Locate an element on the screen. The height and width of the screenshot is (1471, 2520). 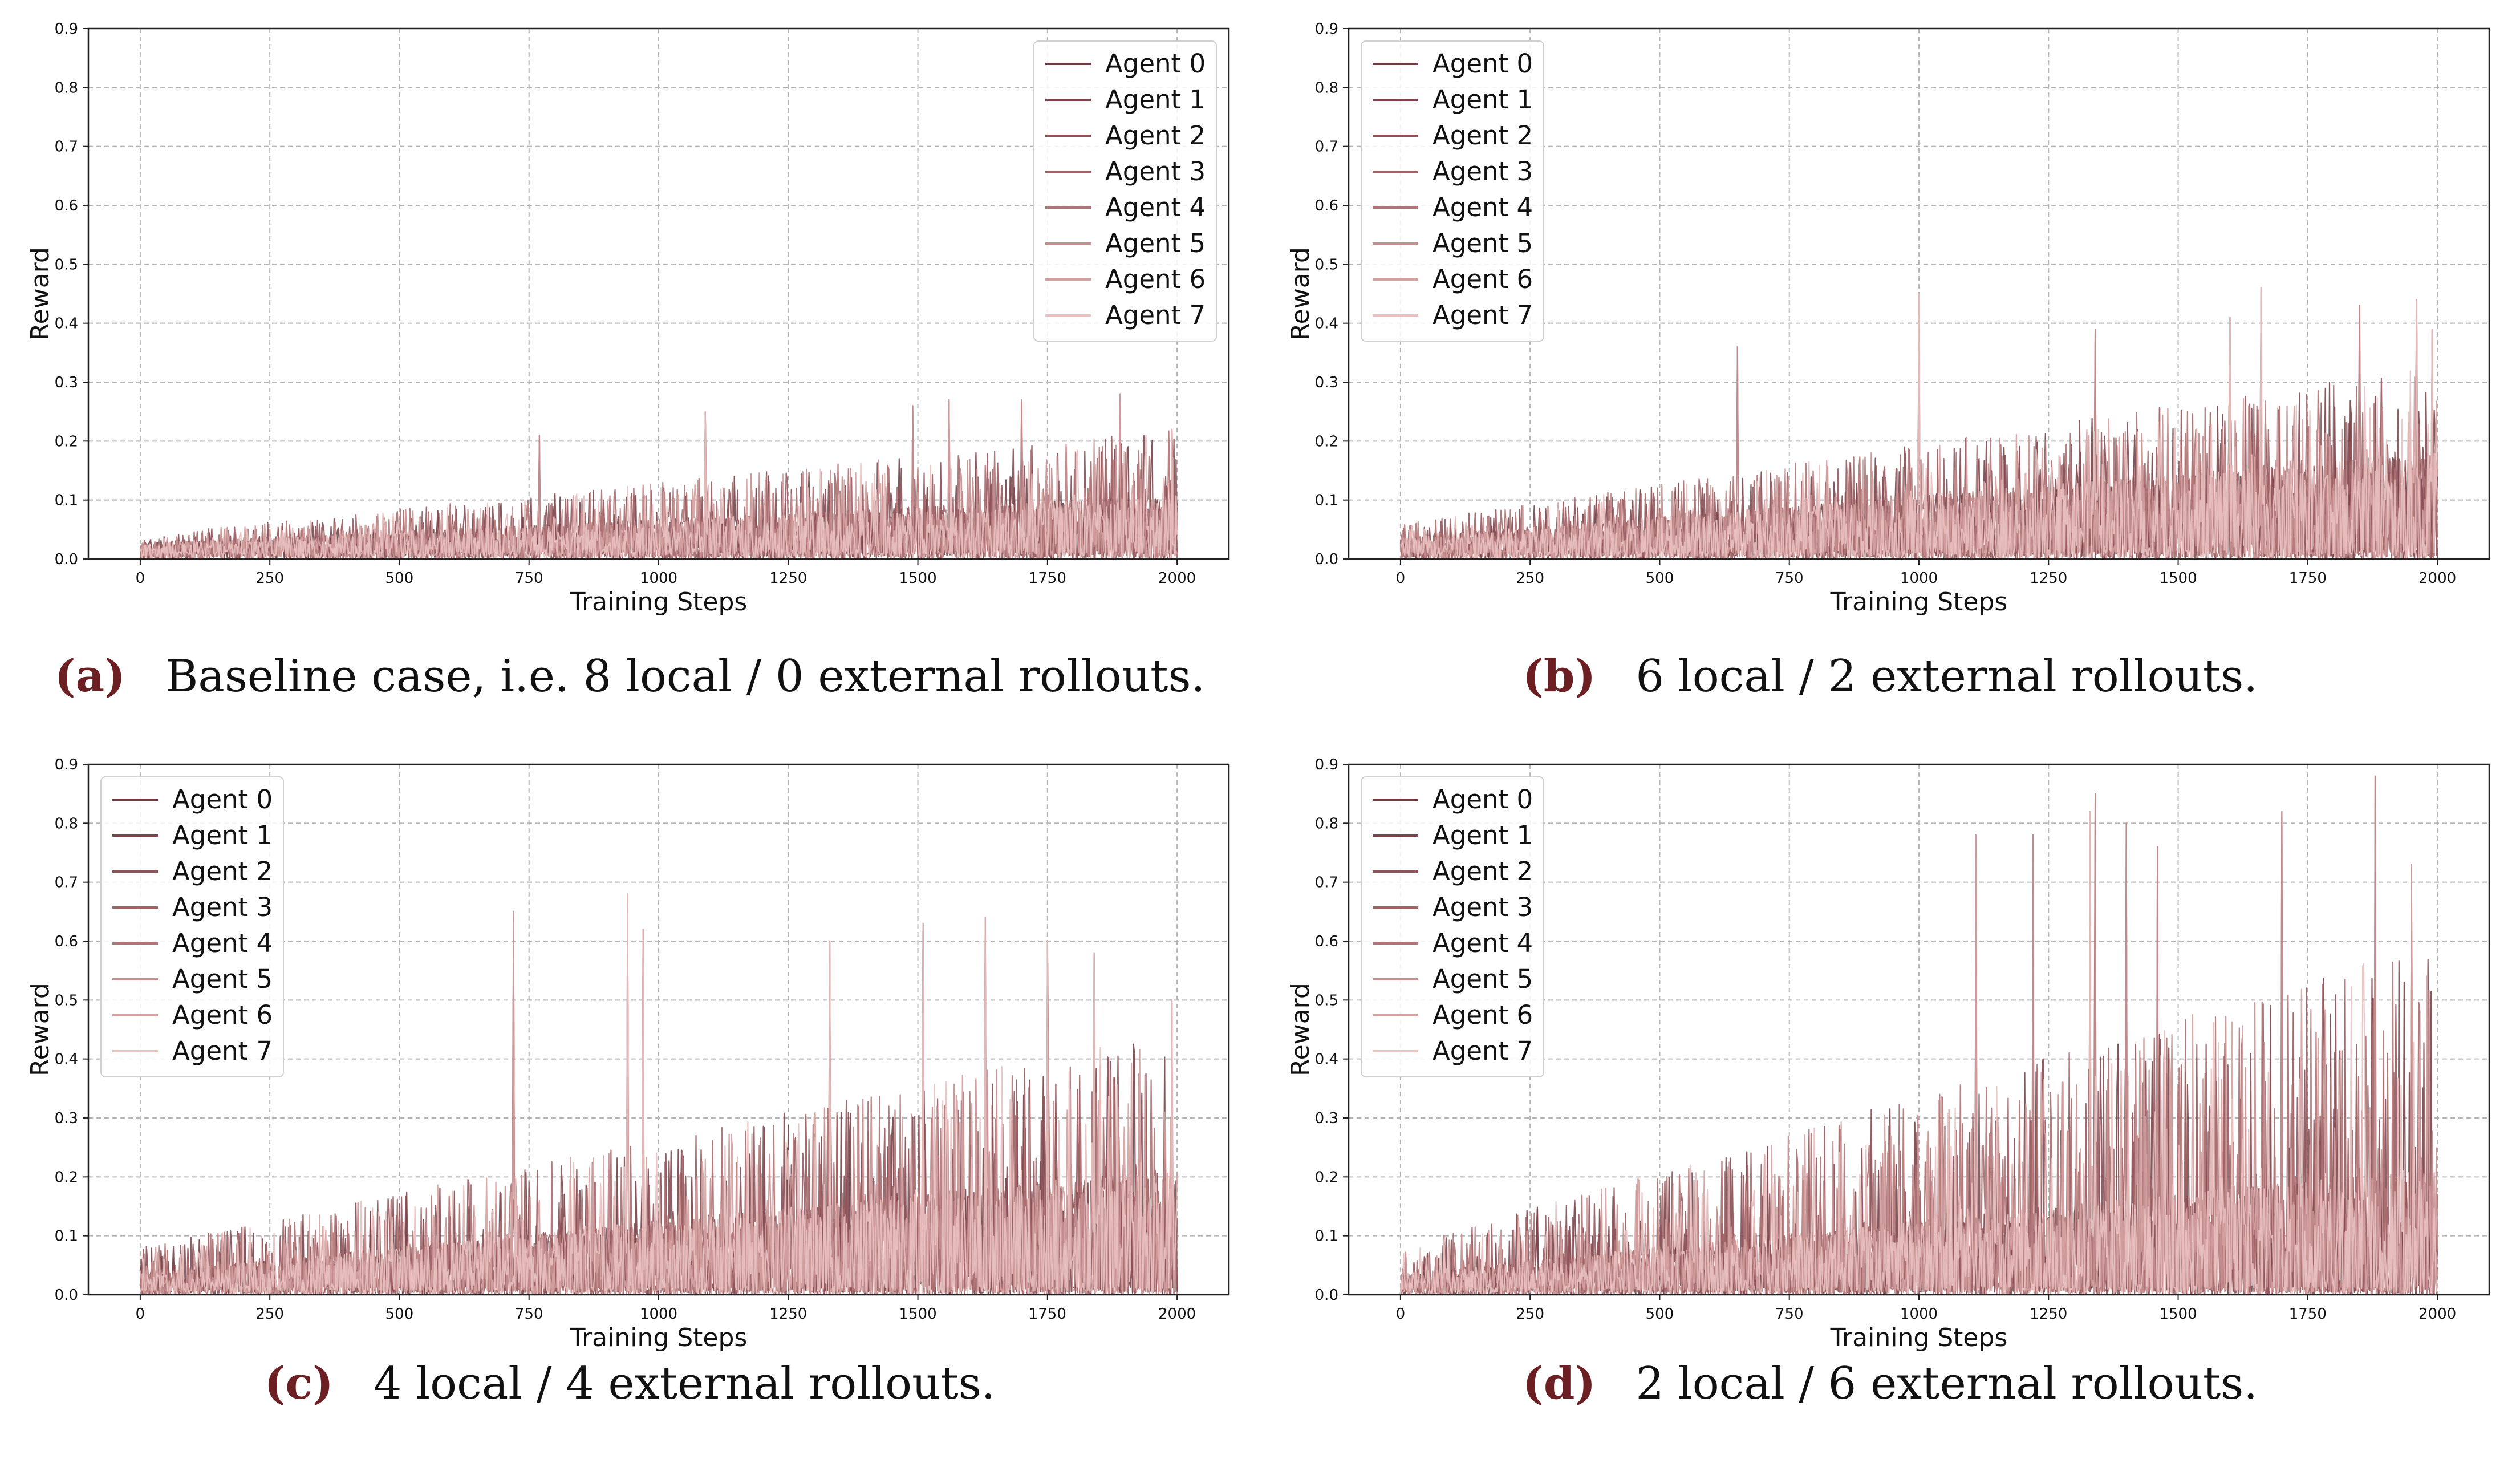
caption-d: (d) 2 local / 6 external rollouts. is located at coordinates (1890, 1383).